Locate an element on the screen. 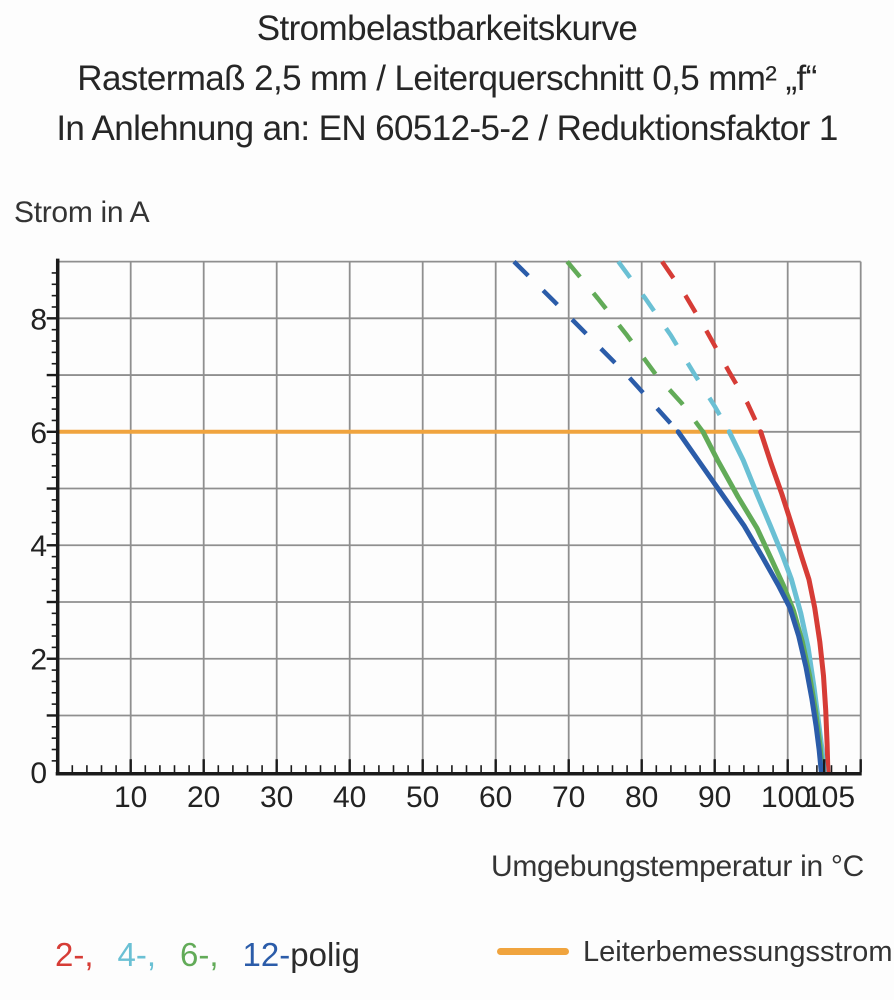 This screenshot has height=1000, width=894. x-axis-title: Umgebungstemperatur in °C is located at coordinates (677, 866).